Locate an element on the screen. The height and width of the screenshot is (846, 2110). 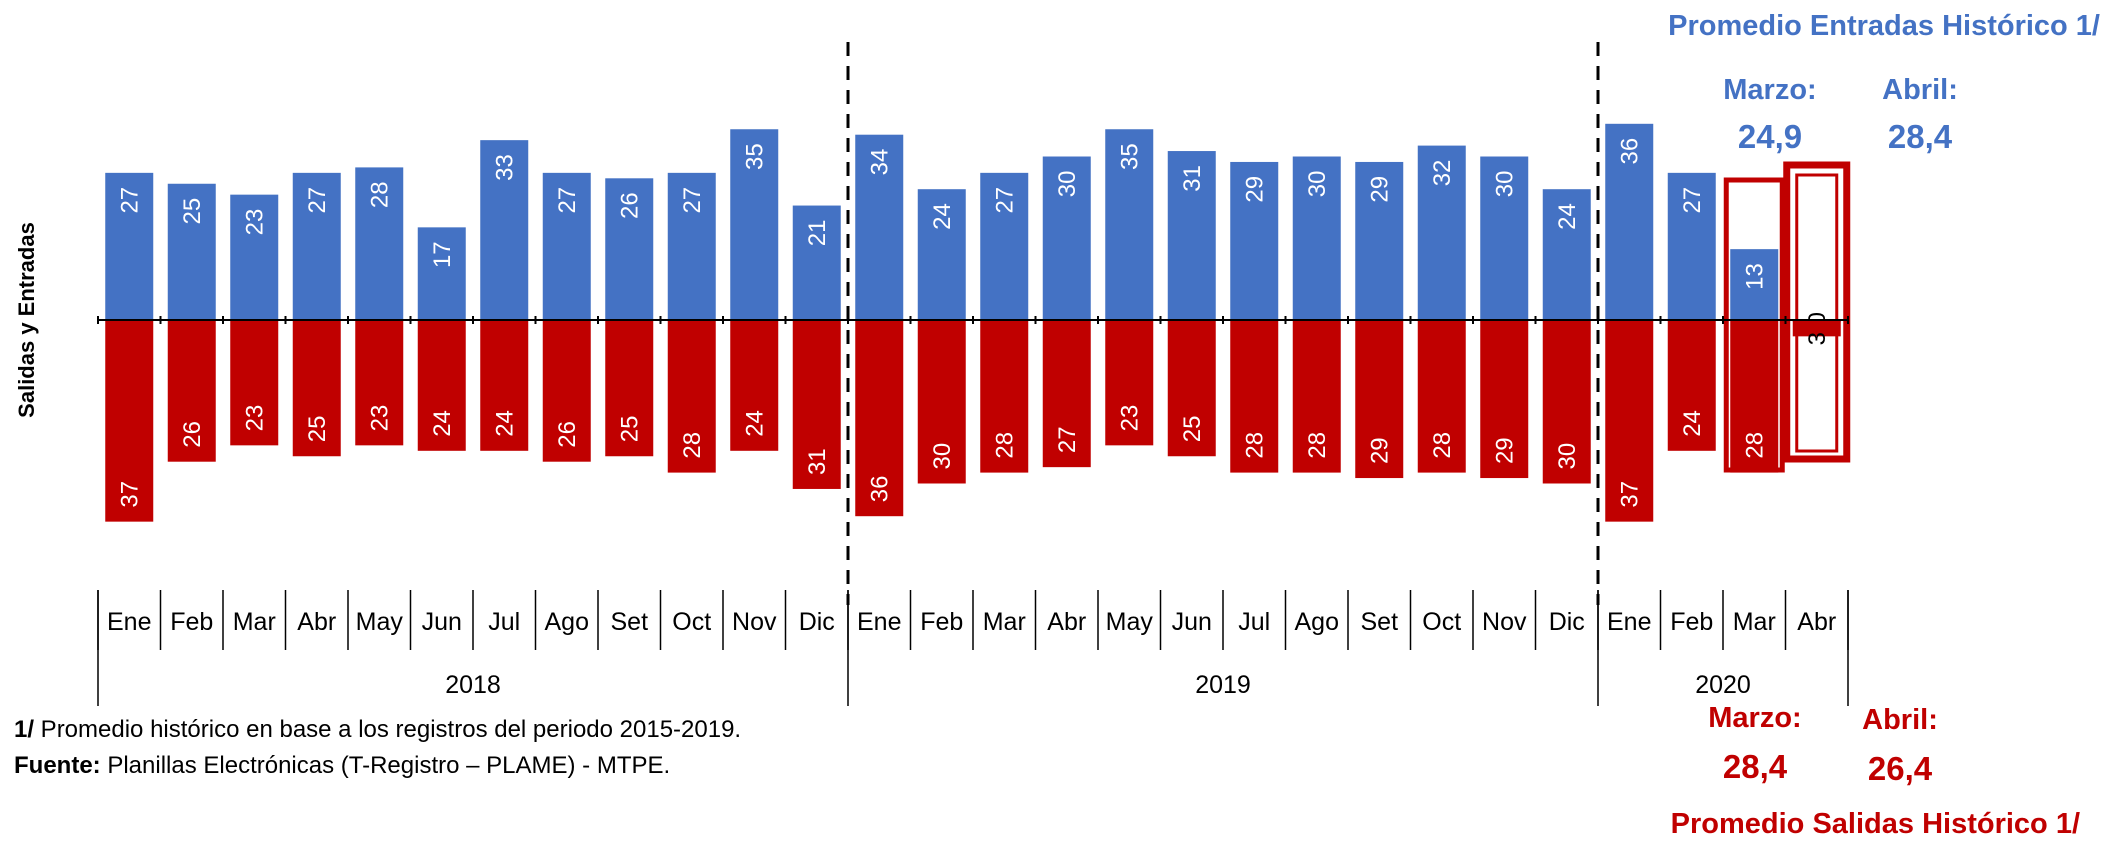
bar-label-entradas: 36 is located at coordinates (1629, 151).